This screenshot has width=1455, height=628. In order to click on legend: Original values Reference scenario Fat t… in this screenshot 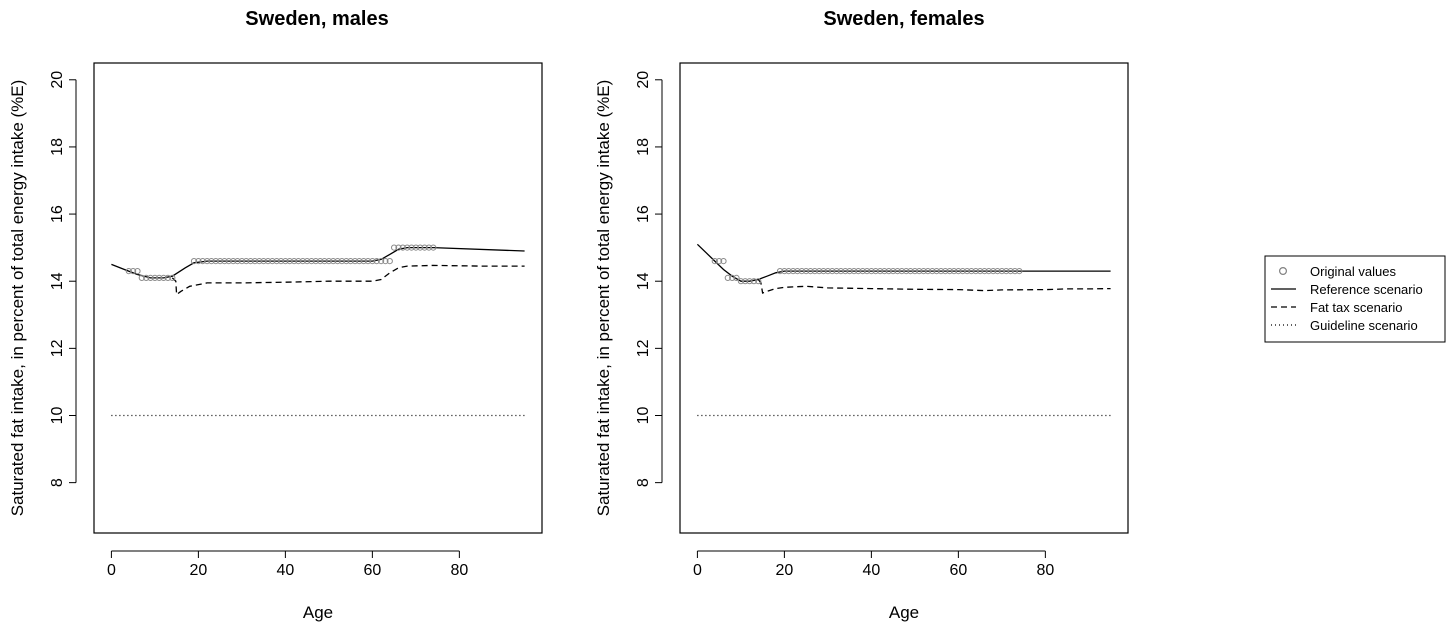, I will do `click(1355, 299)`.